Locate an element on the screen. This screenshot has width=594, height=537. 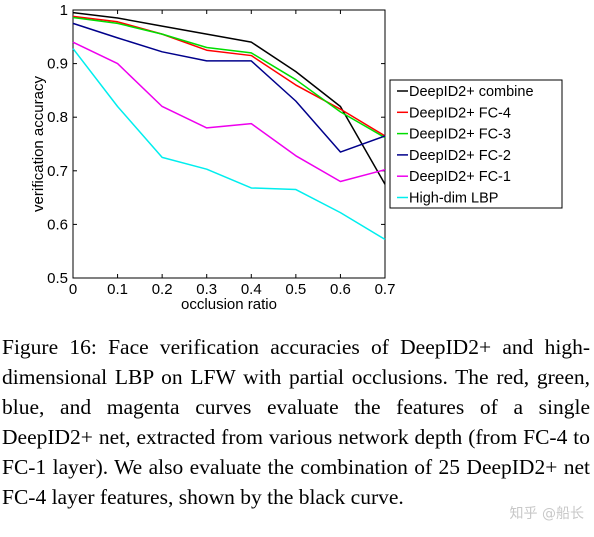
legend-label: DeepID2+ combine is located at coordinates (471, 92).